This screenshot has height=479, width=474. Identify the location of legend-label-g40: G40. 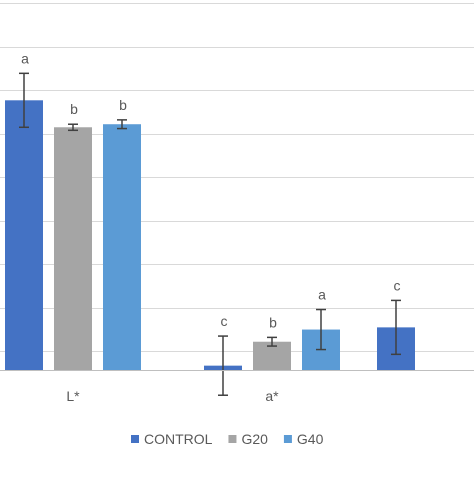
(310, 439).